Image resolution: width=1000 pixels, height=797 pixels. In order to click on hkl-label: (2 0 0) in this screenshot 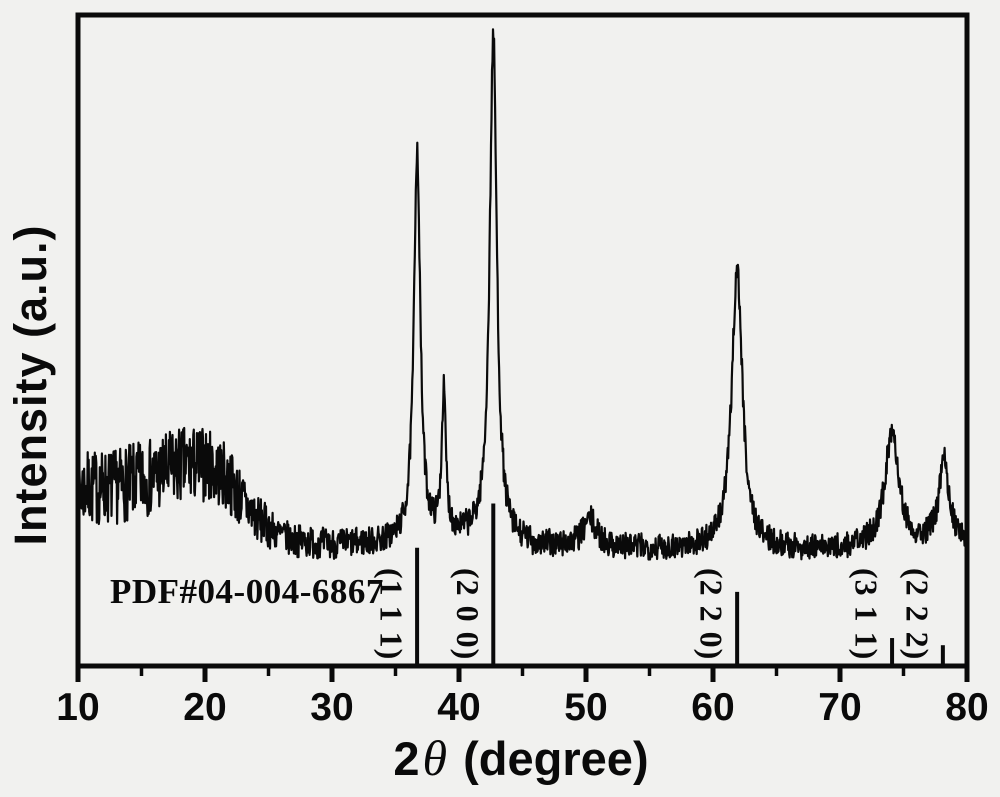, I will do `click(467, 613)`.